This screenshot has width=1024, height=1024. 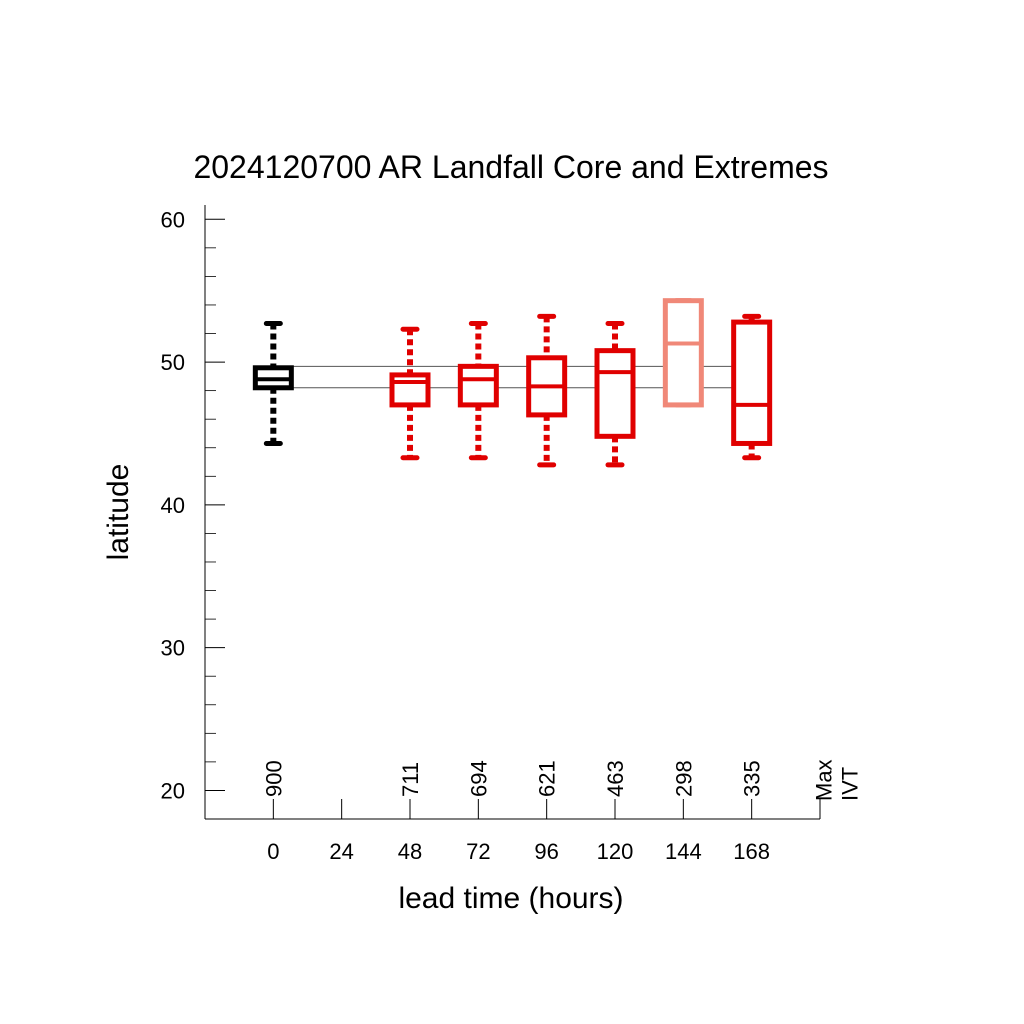 What do you see at coordinates (546, 851) in the screenshot?
I see `x-tick-label: 96` at bounding box center [546, 851].